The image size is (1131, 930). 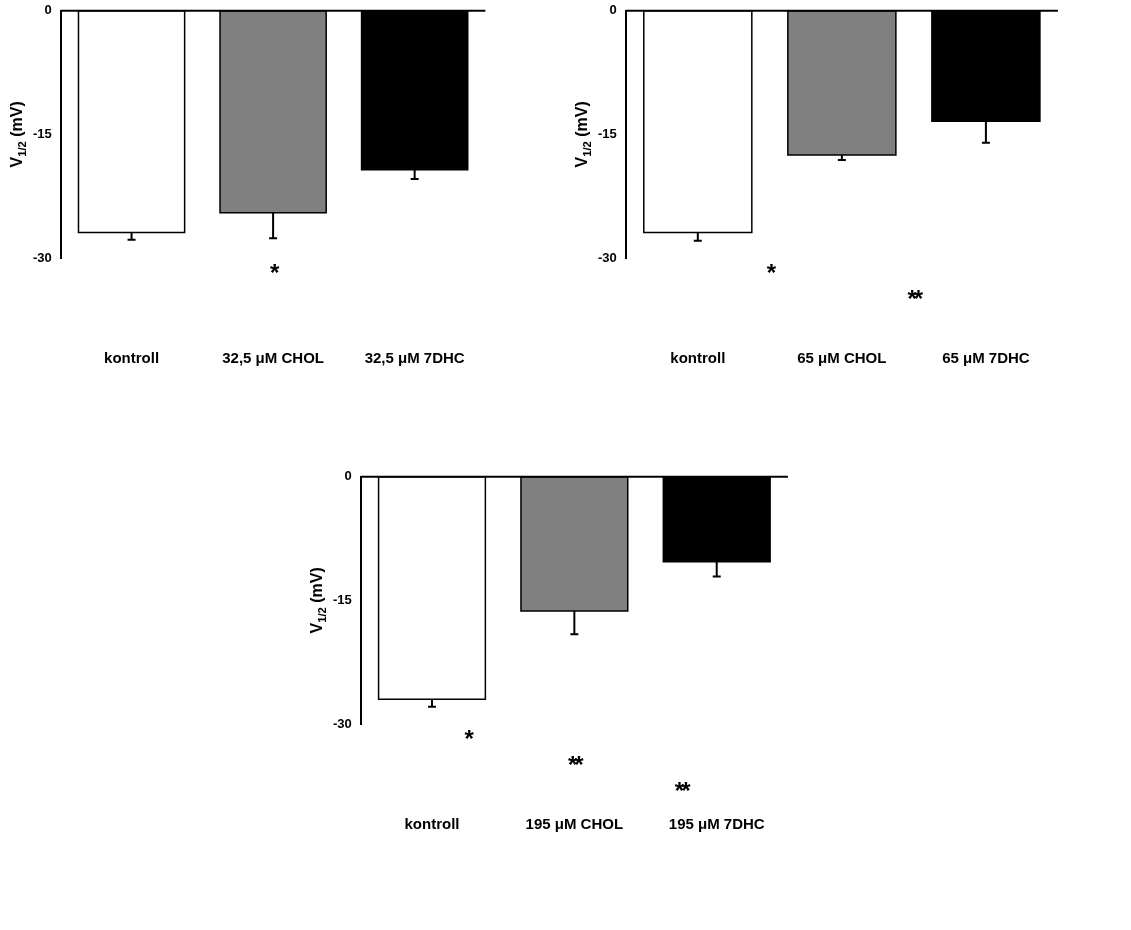 What do you see at coordinates (716, 824) in the screenshot?
I see `x-tick-label: 195 μM 7DHC` at bounding box center [716, 824].